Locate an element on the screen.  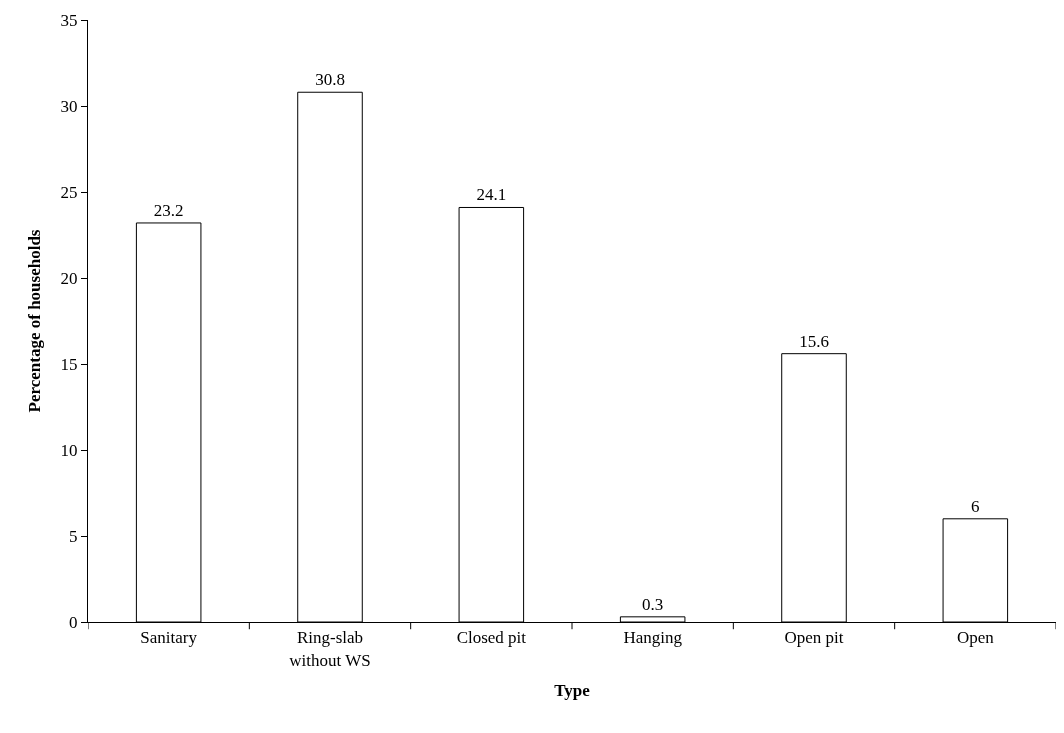
y-tick-label: 15 is located at coordinates (69, 364).